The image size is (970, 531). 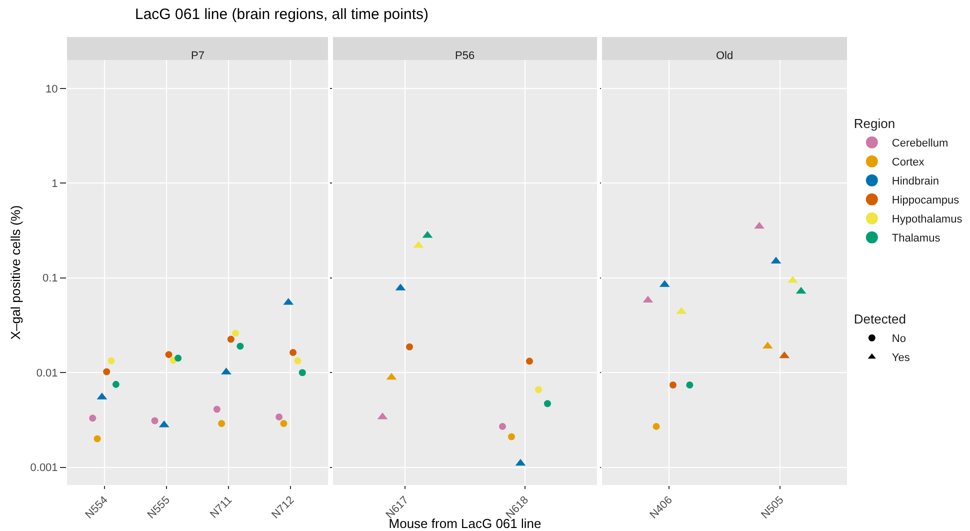 I want to click on legend-label: Hindbrain, so click(x=915, y=182).